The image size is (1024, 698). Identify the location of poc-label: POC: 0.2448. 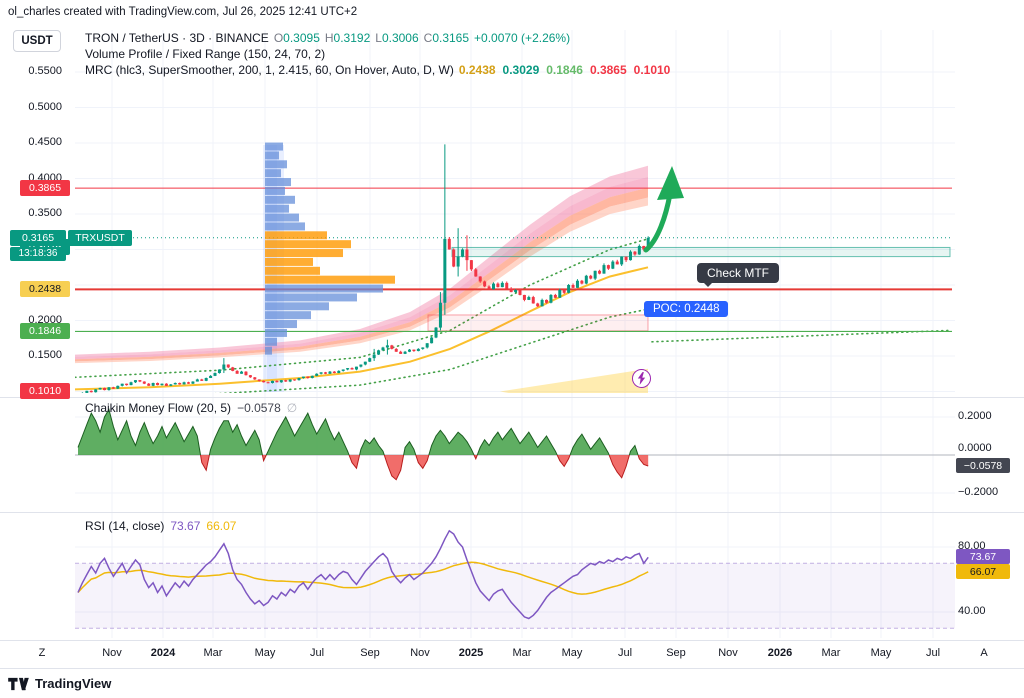
(686, 309).